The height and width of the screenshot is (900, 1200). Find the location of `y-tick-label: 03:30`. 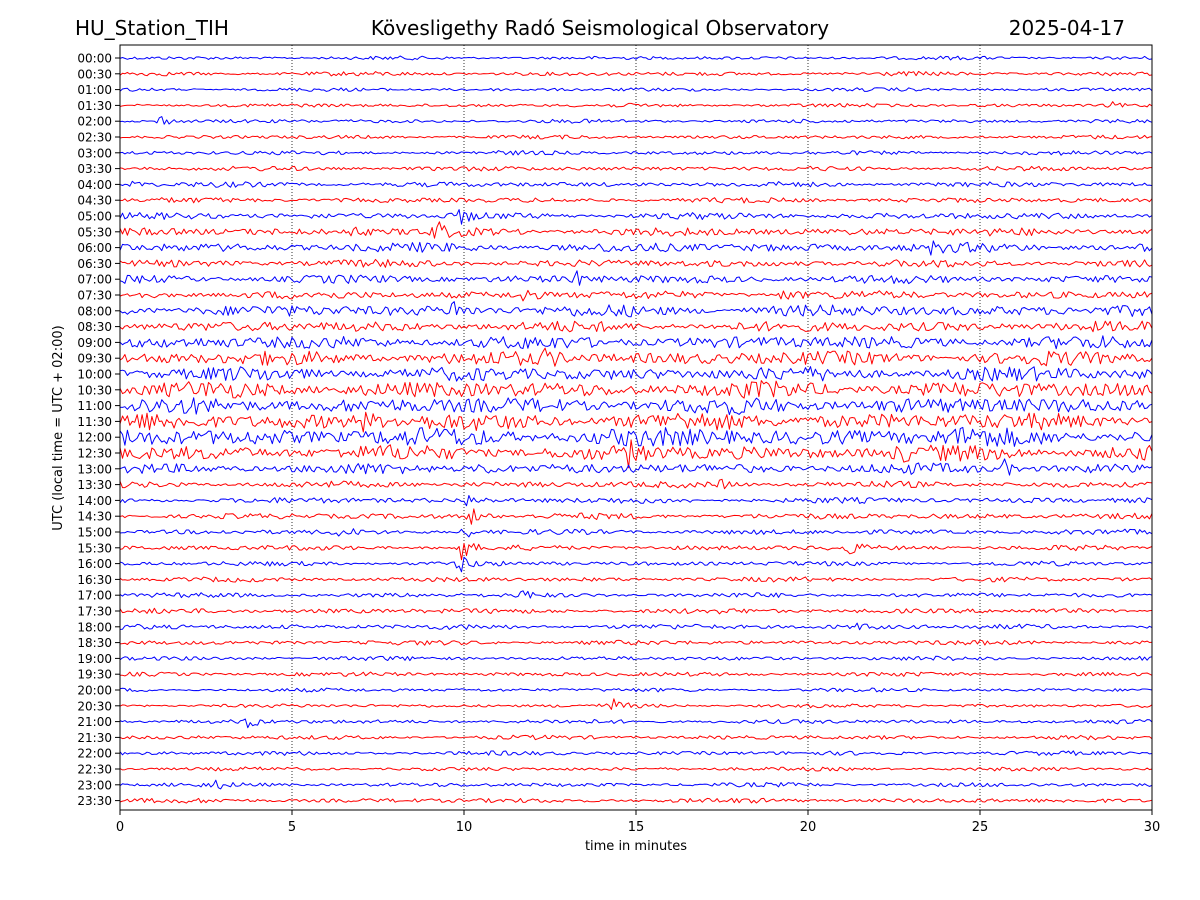

y-tick-label: 03:30 is located at coordinates (94, 169).